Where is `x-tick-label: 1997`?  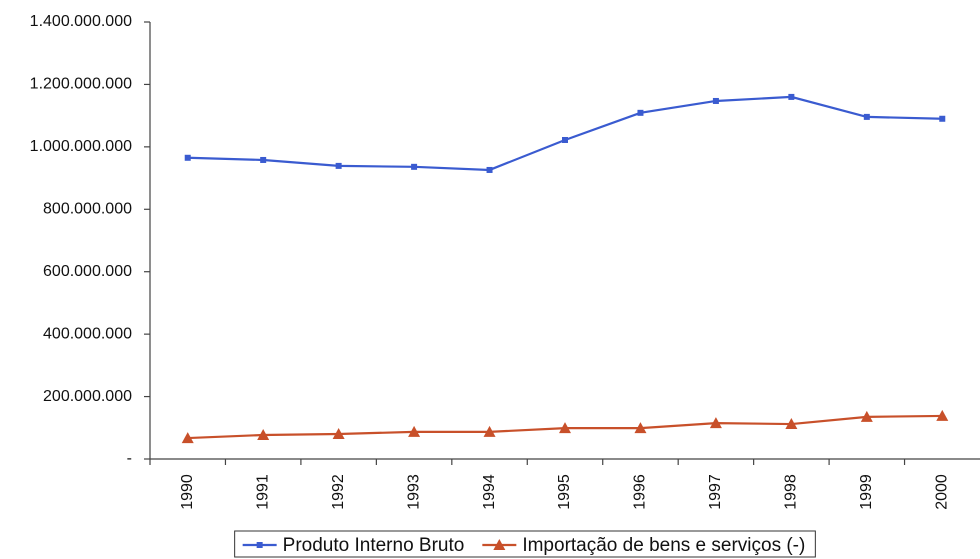
x-tick-label: 1997 is located at coordinates (715, 492).